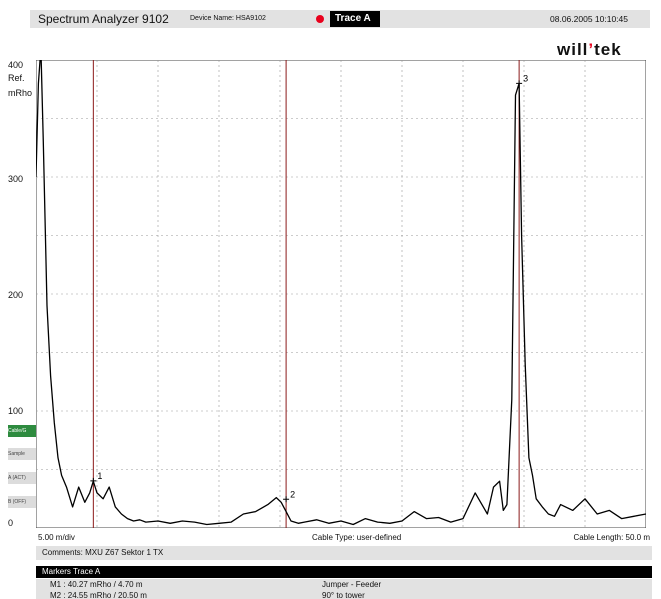 Image resolution: width=661 pixels, height=599 pixels. I want to click on logo-tick: ’, so click(591, 49).